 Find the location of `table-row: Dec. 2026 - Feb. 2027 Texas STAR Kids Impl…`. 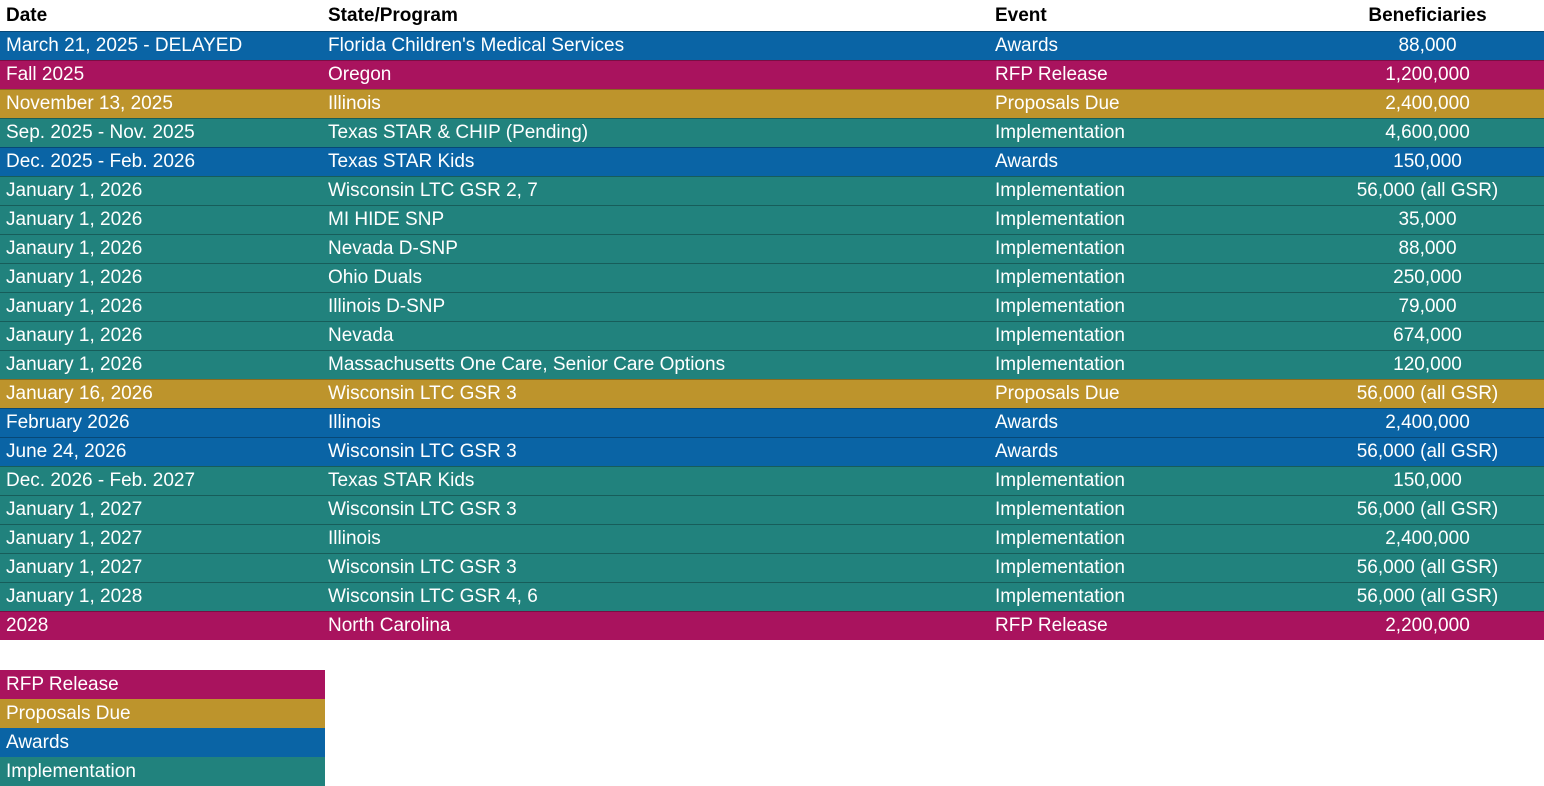

table-row: Dec. 2026 - Feb. 2027 Texas STAR Kids Impl… is located at coordinates (772, 480).